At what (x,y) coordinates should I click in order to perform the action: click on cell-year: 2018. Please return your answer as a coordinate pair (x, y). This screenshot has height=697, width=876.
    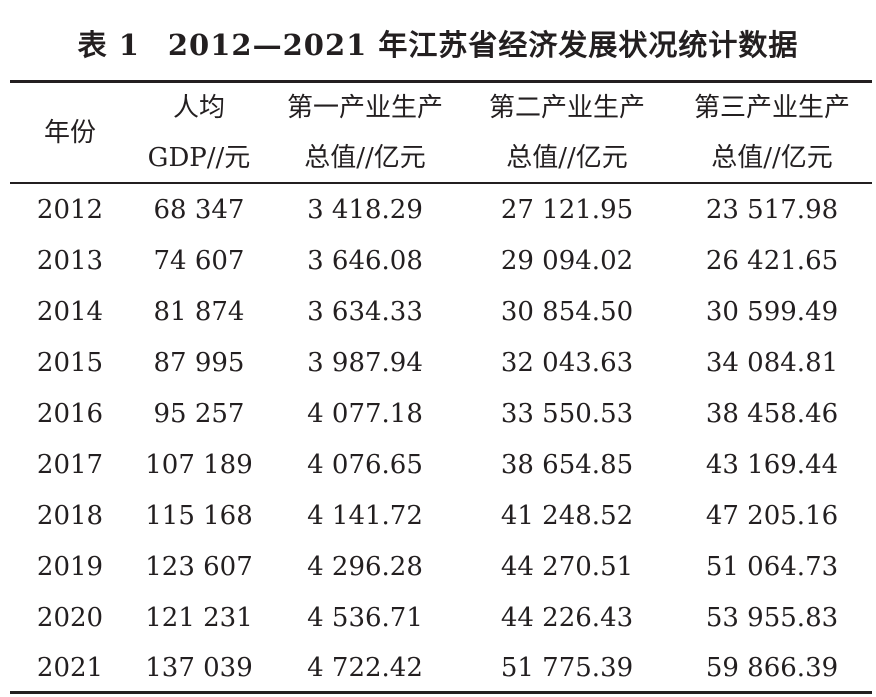
    Looking at the image, I should click on (70, 516).